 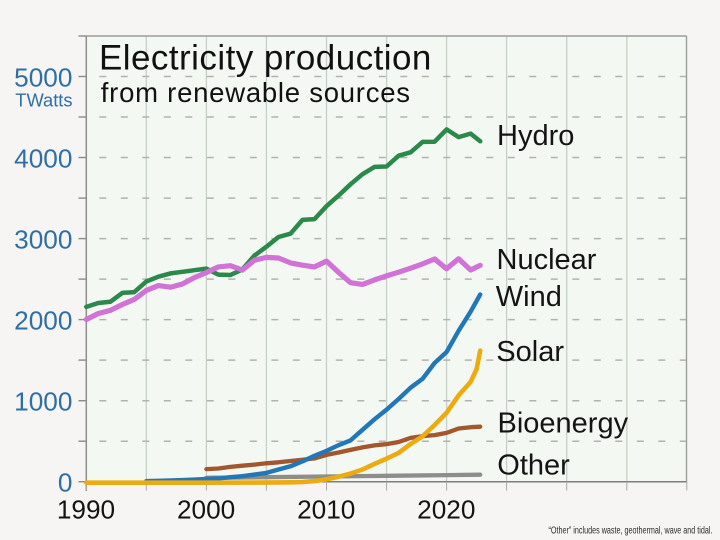 What do you see at coordinates (43, 239) in the screenshot?
I see `svg-text: 3000` at bounding box center [43, 239].